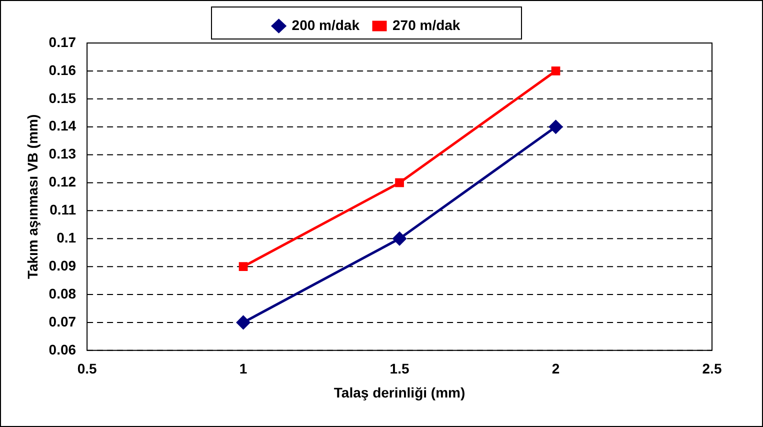 This screenshot has width=763, height=427. What do you see at coordinates (62, 98) in the screenshot?
I see `y-tick-label: 0.15` at bounding box center [62, 98].